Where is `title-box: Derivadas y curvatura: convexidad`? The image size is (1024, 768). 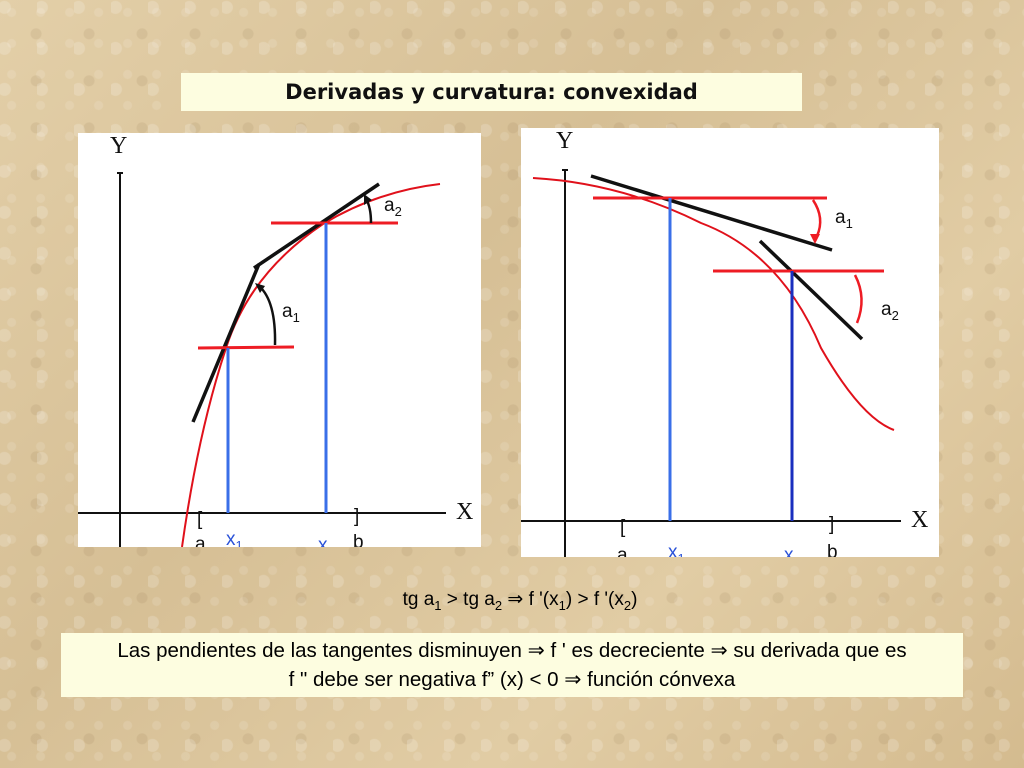
title-box: Derivadas y curvatura: convexidad is located at coordinates (491, 92).